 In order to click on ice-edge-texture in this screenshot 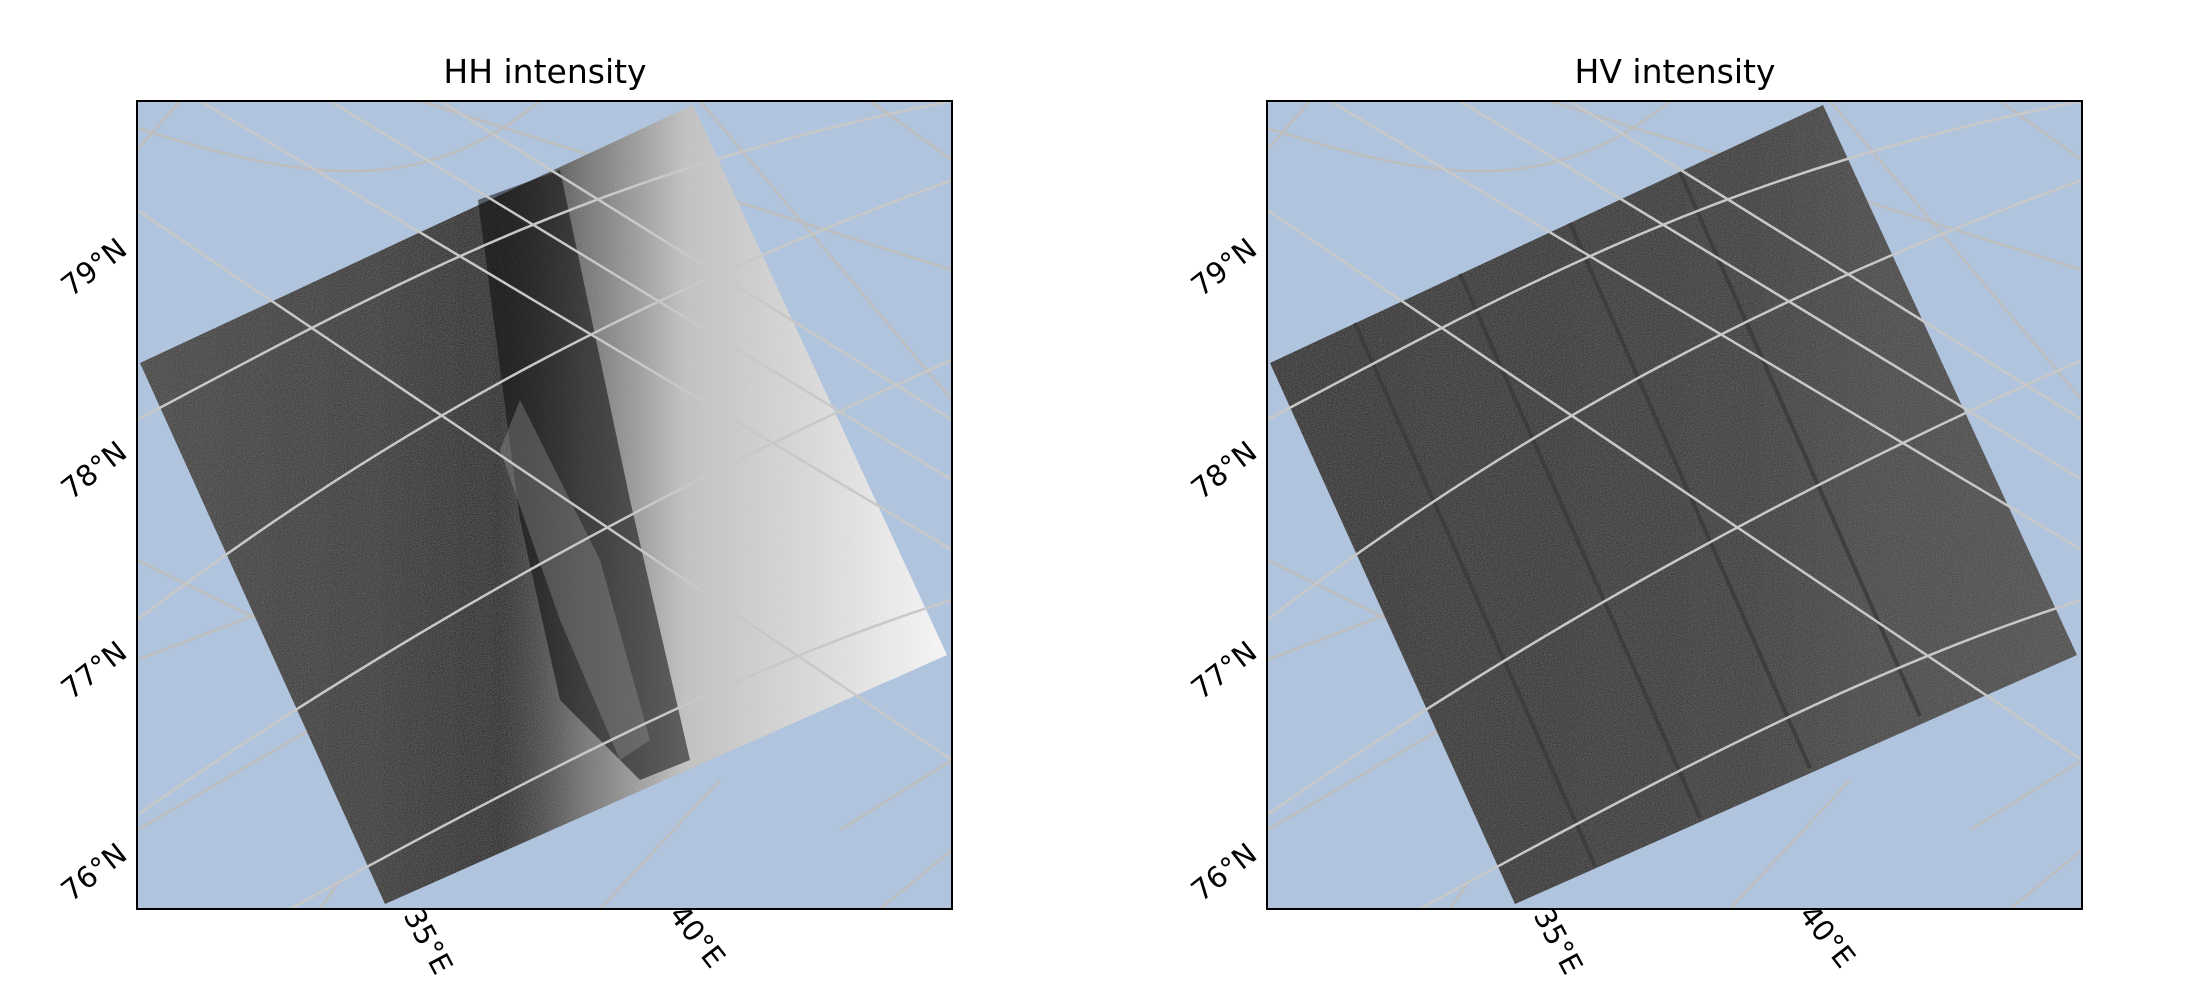, I will do `click(584, 475)`.